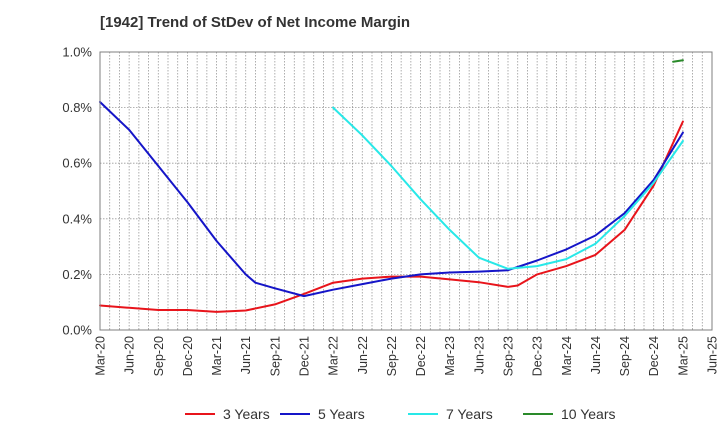 Image resolution: width=720 pixels, height=440 pixels. What do you see at coordinates (130, 355) in the screenshot?
I see `x-tick-label: Jun-20` at bounding box center [130, 355].